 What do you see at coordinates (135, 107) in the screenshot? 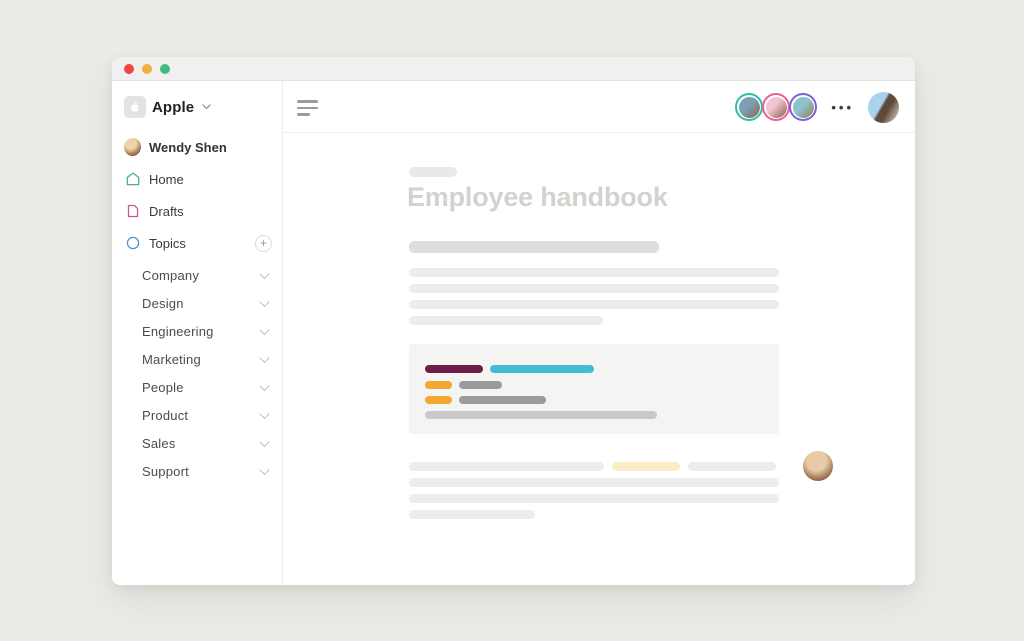
I see `apple-logo` at bounding box center [135, 107].